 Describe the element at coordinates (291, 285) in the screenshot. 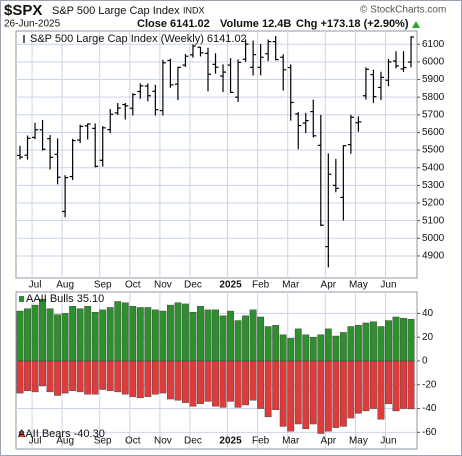

I see `x-tick-label: Mar` at that location.